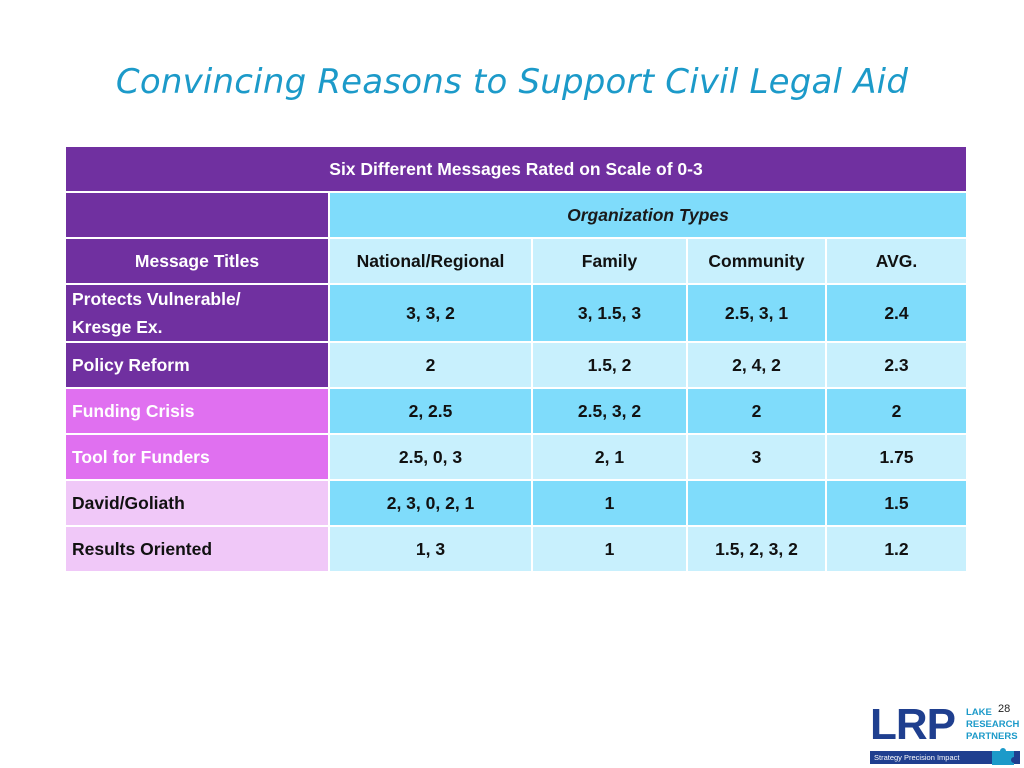  Describe the element at coordinates (198, 411) in the screenshot. I see `row-label: Funding Crisis` at that location.